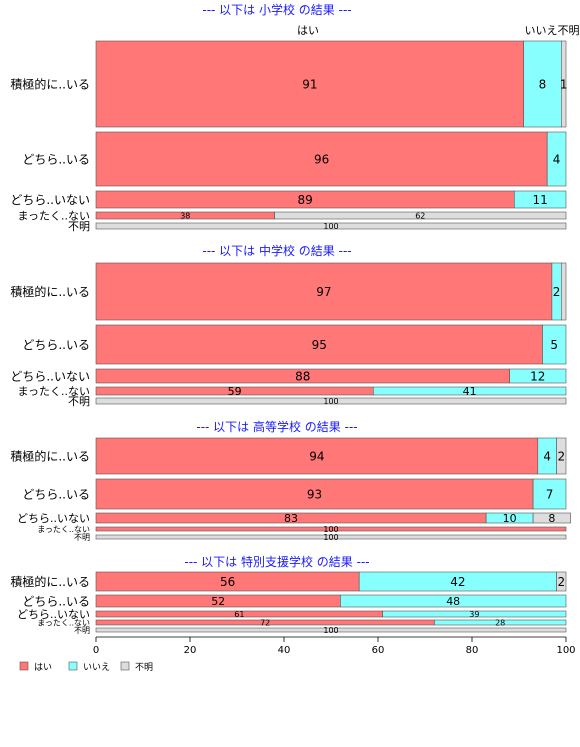  Describe the element at coordinates (308, 30) in the screenshot. I see `header-yes: はい` at that location.